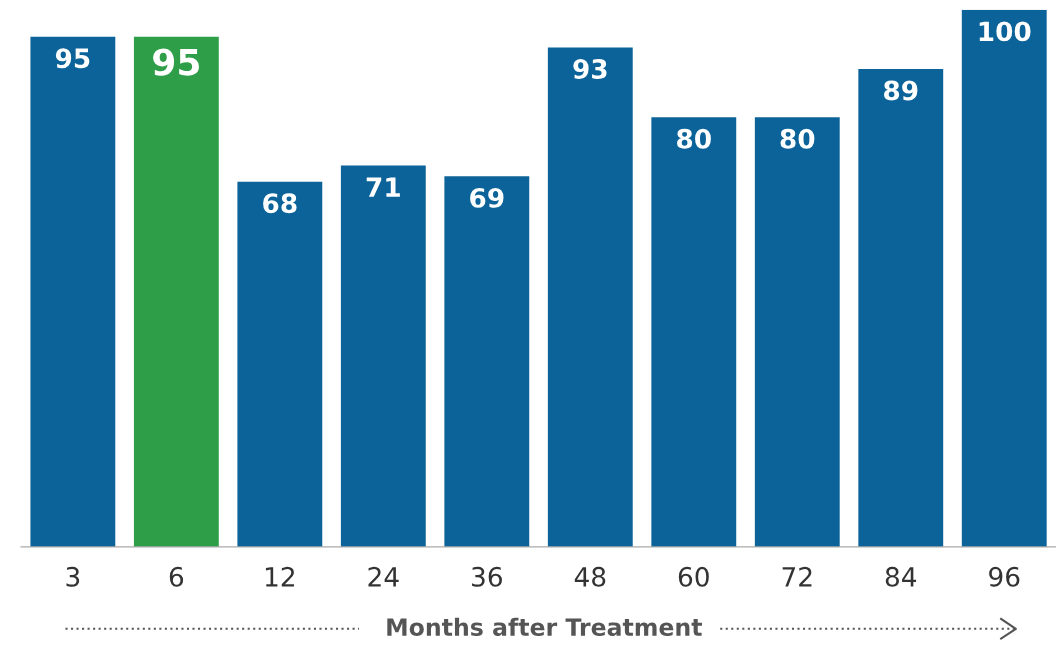 This screenshot has height=655, width=1056. Describe the element at coordinates (590, 576) in the screenshot. I see `x-tick-label: 48` at that location.